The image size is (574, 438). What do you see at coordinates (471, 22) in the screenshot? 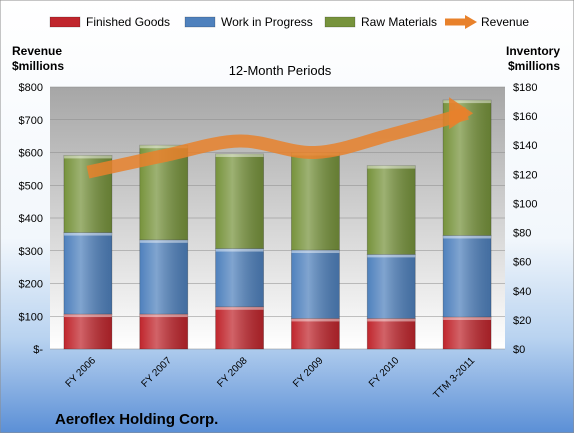
I see `legend-arrow-head` at bounding box center [471, 22].